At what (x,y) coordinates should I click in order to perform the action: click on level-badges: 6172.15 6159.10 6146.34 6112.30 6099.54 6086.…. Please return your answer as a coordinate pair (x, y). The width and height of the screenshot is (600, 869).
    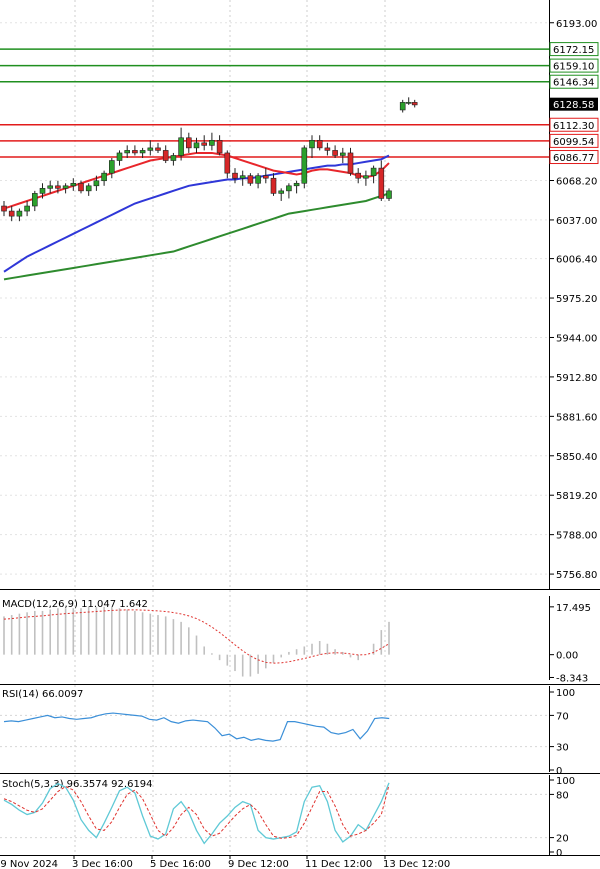
    Looking at the image, I should click on (574, 103).